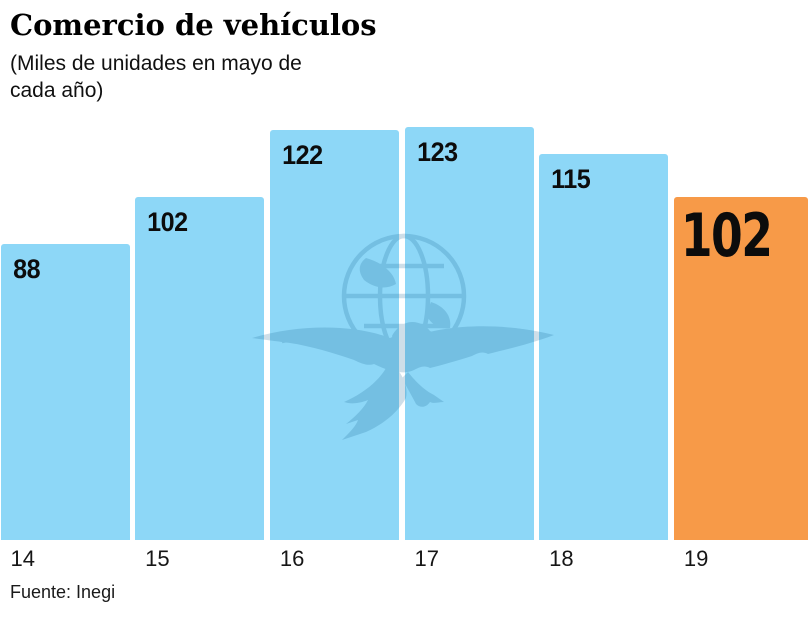 Image resolution: width=808 pixels, height=620 pixels. What do you see at coordinates (302, 155) in the screenshot?
I see `bar-value-label: 122` at bounding box center [302, 155].